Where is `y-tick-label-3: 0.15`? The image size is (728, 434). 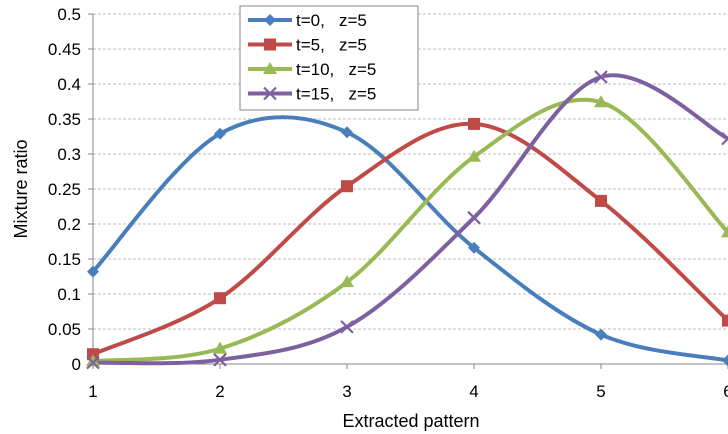 y-tick-label-3: 0.15 is located at coordinates (64, 259).